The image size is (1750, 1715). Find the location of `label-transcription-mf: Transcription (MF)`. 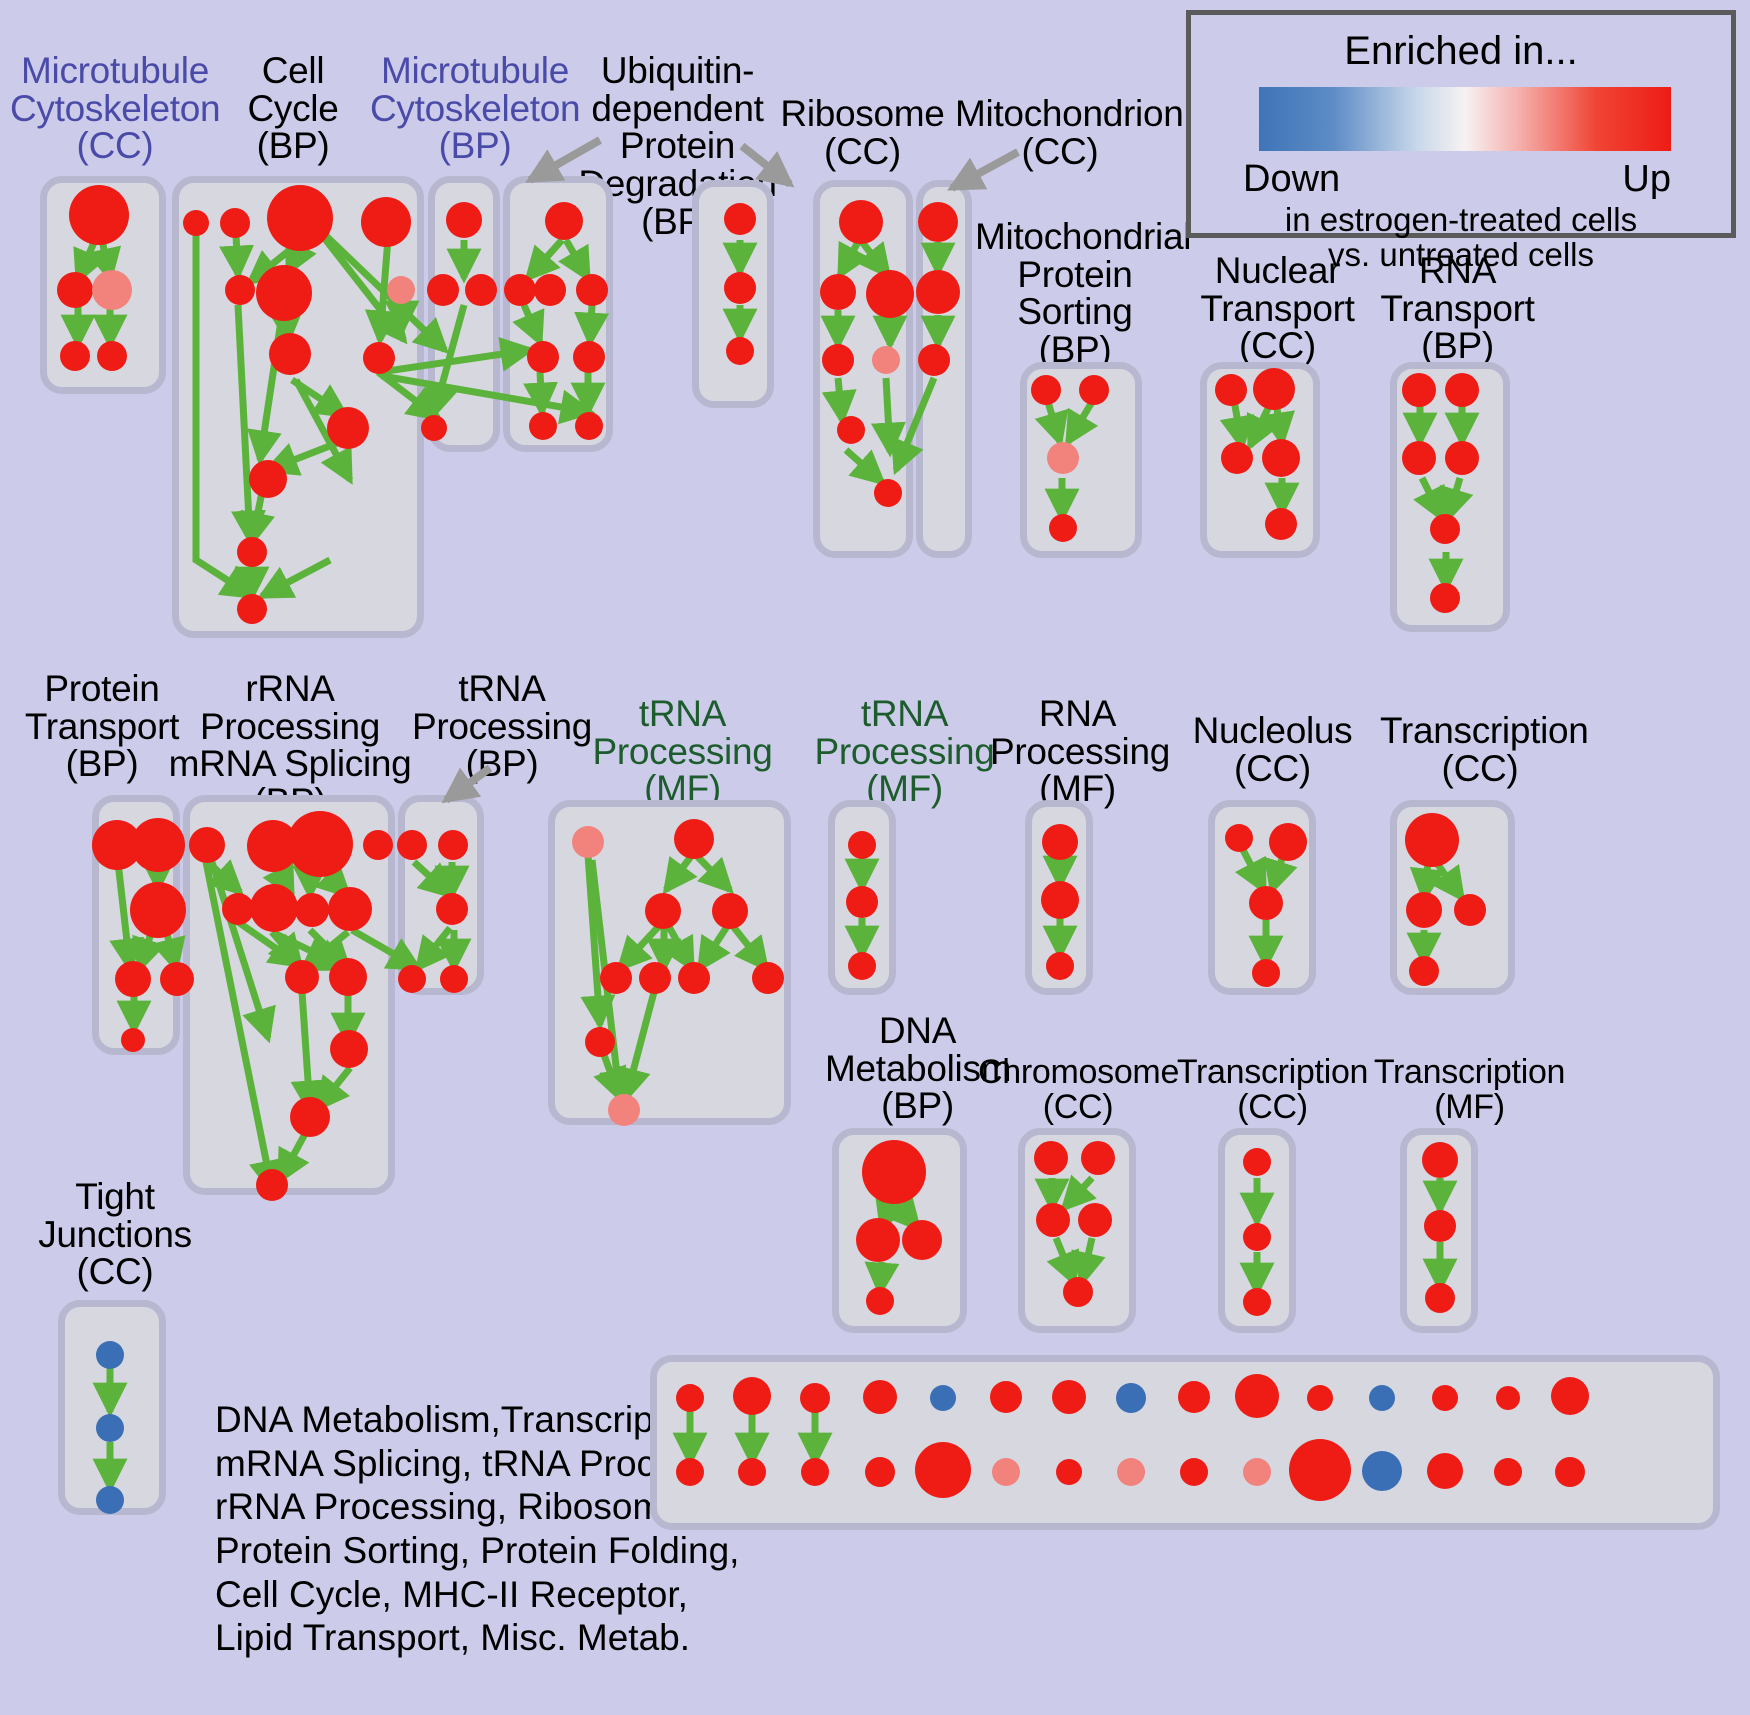

label-transcription-mf: Transcription (MF) is located at coordinates (1469, 1089).